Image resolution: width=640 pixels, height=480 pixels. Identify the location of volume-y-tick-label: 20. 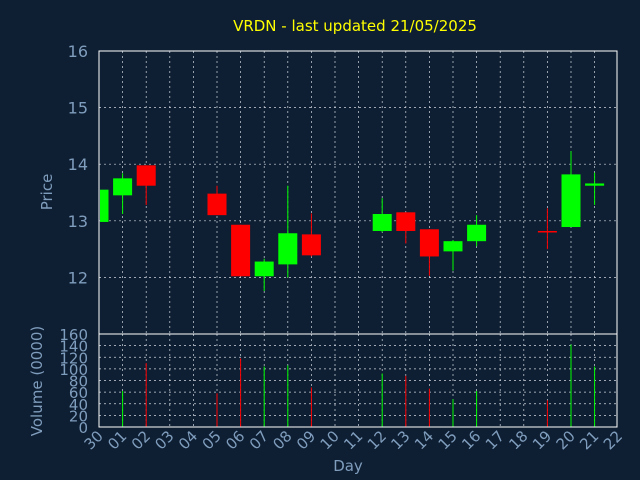
(78, 416).